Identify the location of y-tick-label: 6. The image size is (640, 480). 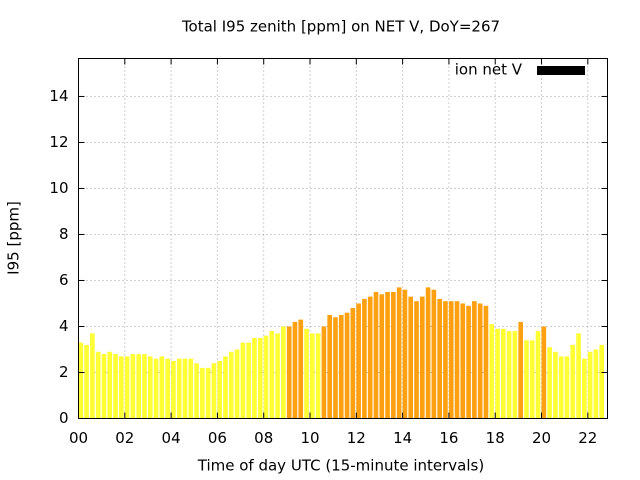
(64, 280).